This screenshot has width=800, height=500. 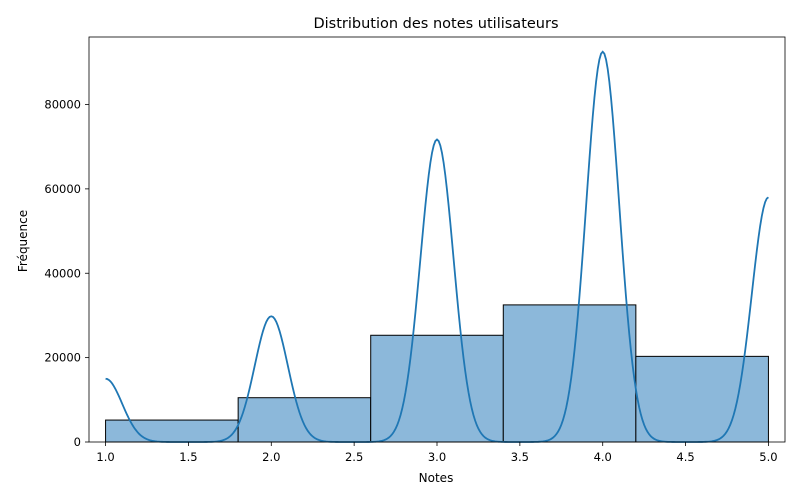 I want to click on x-tick-label: 4.5, so click(x=685, y=457).